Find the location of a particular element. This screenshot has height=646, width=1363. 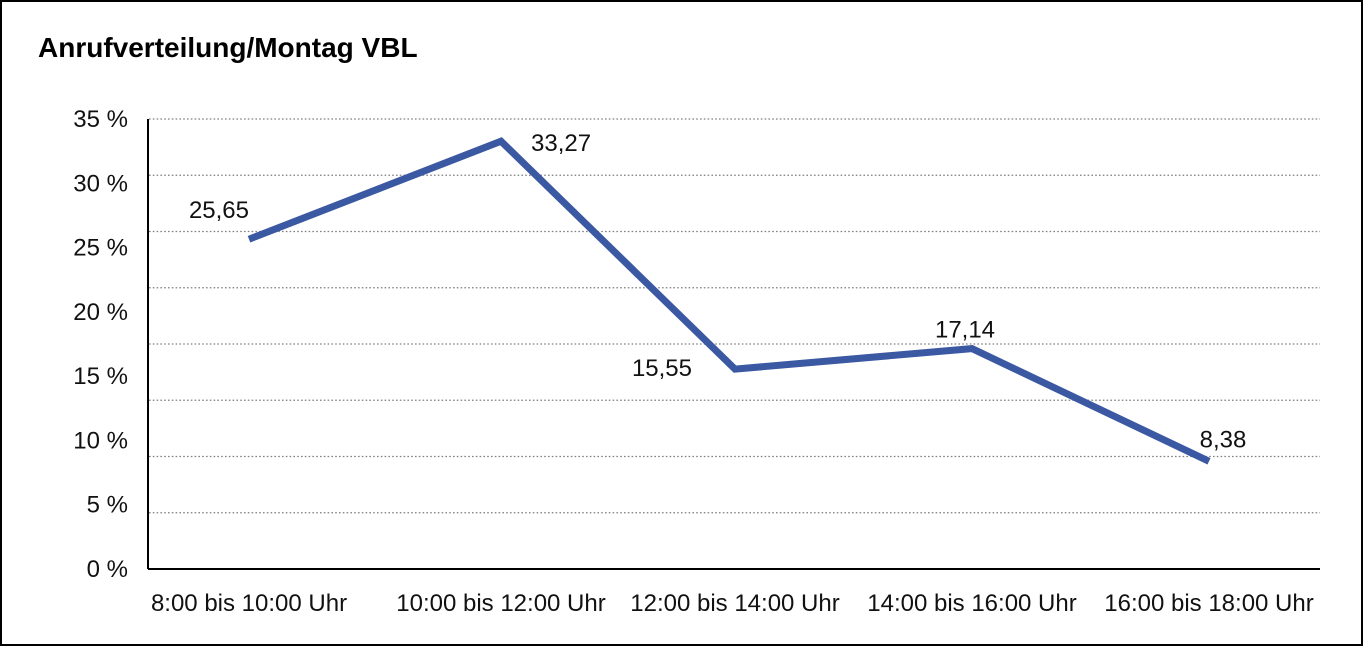

data-point-label: 8,38 is located at coordinates (1223, 439).